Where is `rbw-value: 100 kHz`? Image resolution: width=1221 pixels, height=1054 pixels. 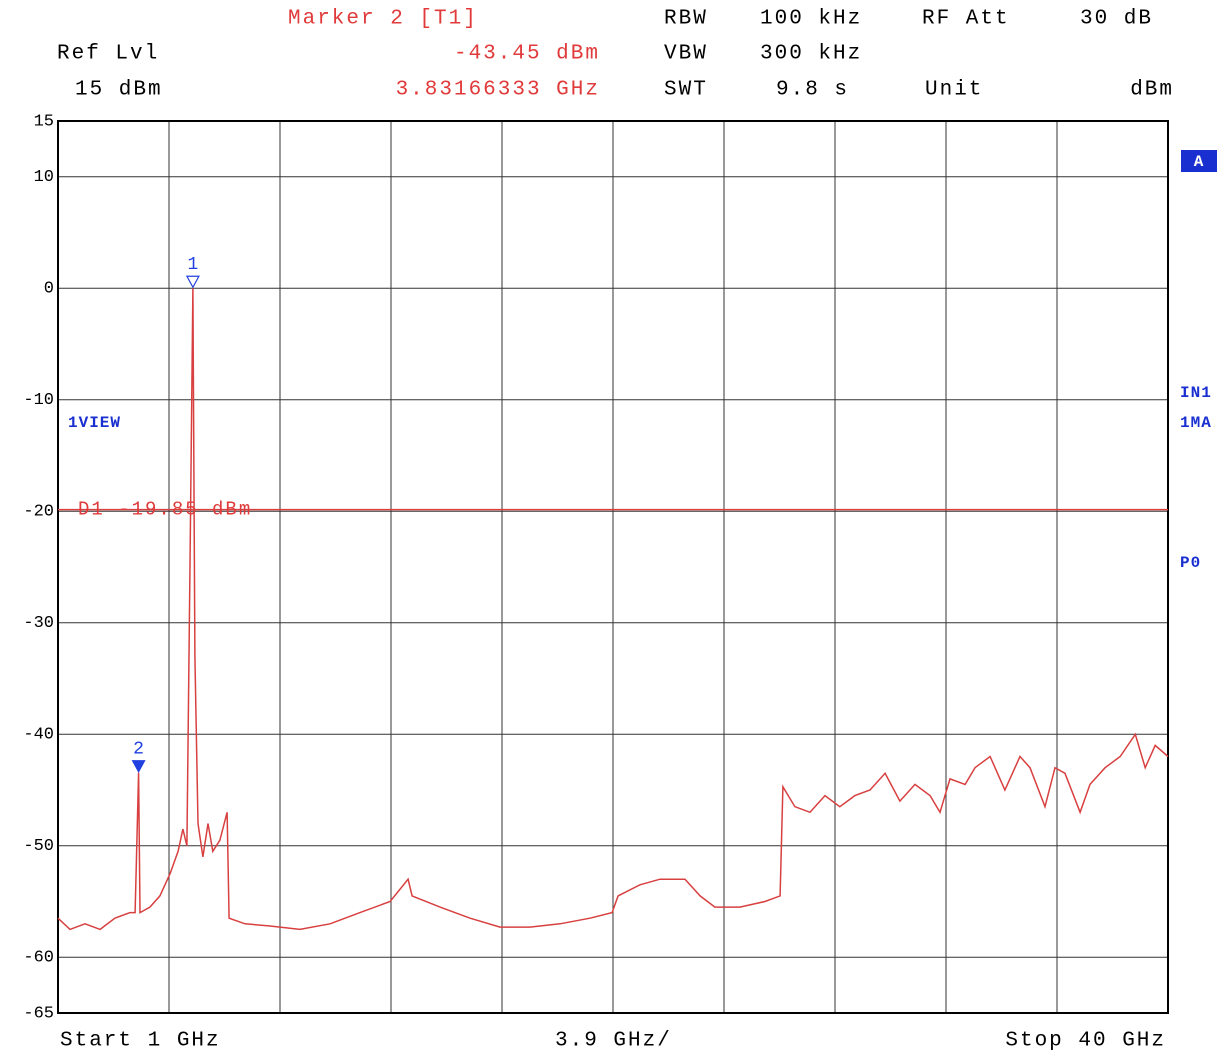
rbw-value: 100 kHz is located at coordinates (811, 19).